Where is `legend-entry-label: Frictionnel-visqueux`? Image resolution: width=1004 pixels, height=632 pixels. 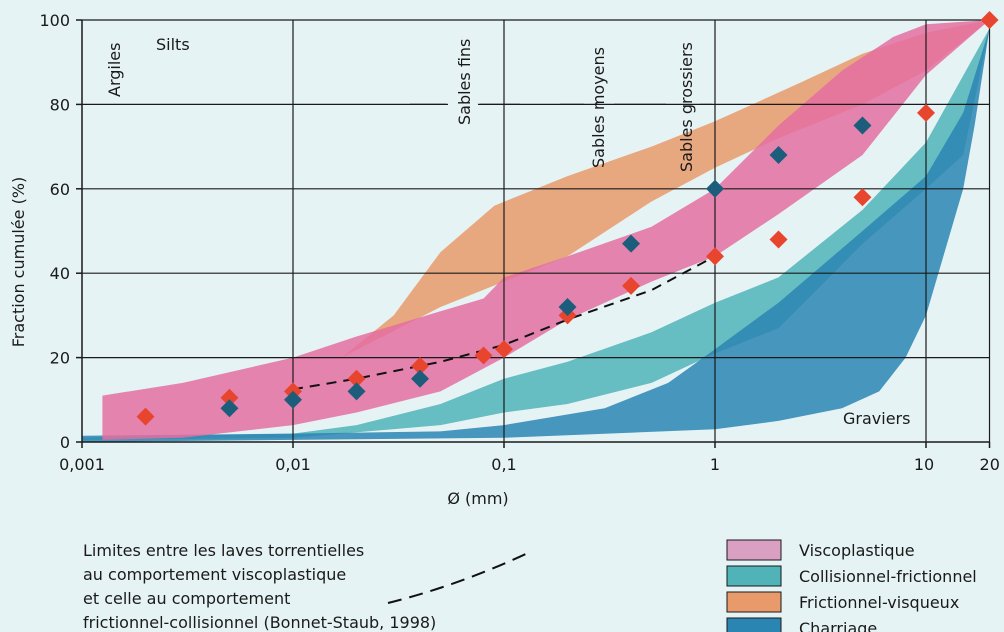
legend-entry-label: Frictionnel-visqueux is located at coordinates (879, 602).